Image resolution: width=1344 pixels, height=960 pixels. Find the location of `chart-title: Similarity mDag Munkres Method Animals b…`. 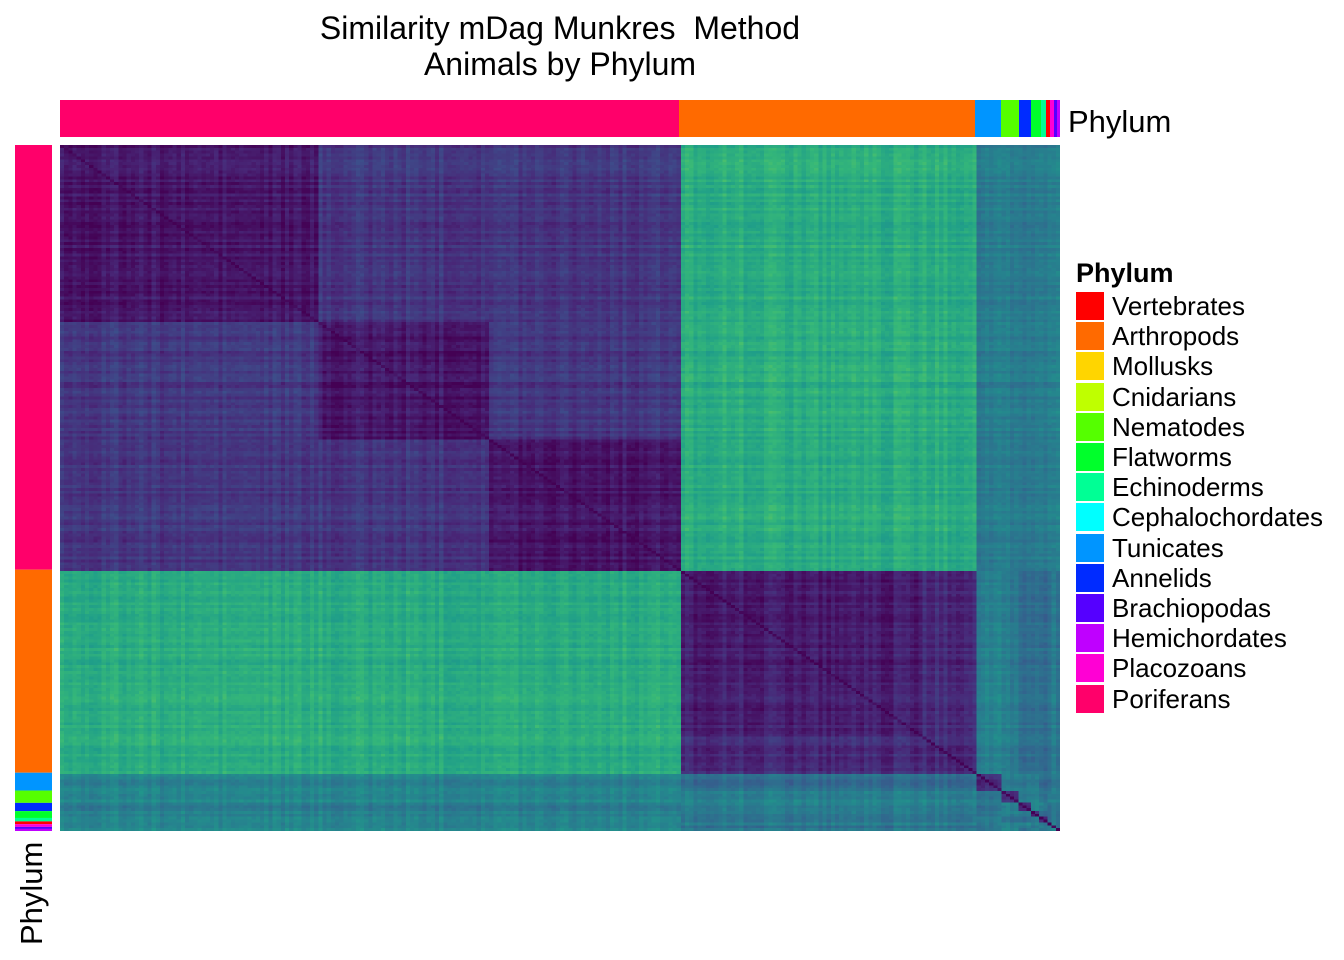

chart-title: Similarity mDag Munkres Method Animals b… is located at coordinates (560, 46).